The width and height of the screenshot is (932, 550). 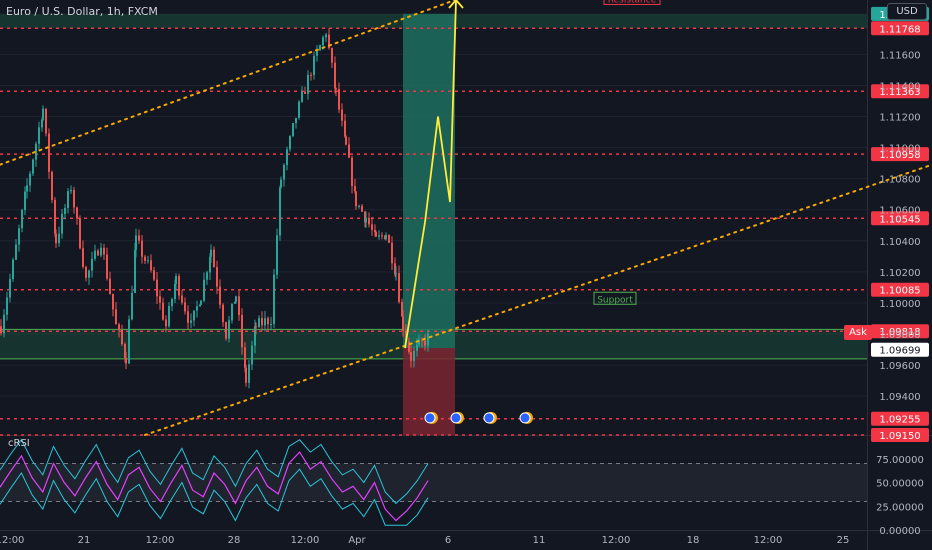 I want to click on x-tick-label: 6, so click(x=448, y=540).